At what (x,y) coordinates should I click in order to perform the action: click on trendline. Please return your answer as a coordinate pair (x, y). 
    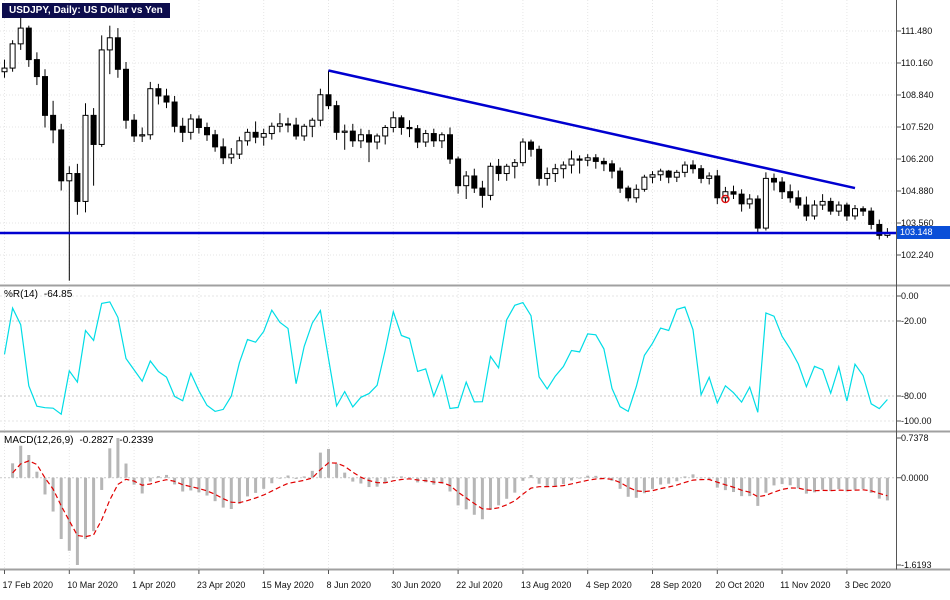
    Looking at the image, I should click on (592, 129).